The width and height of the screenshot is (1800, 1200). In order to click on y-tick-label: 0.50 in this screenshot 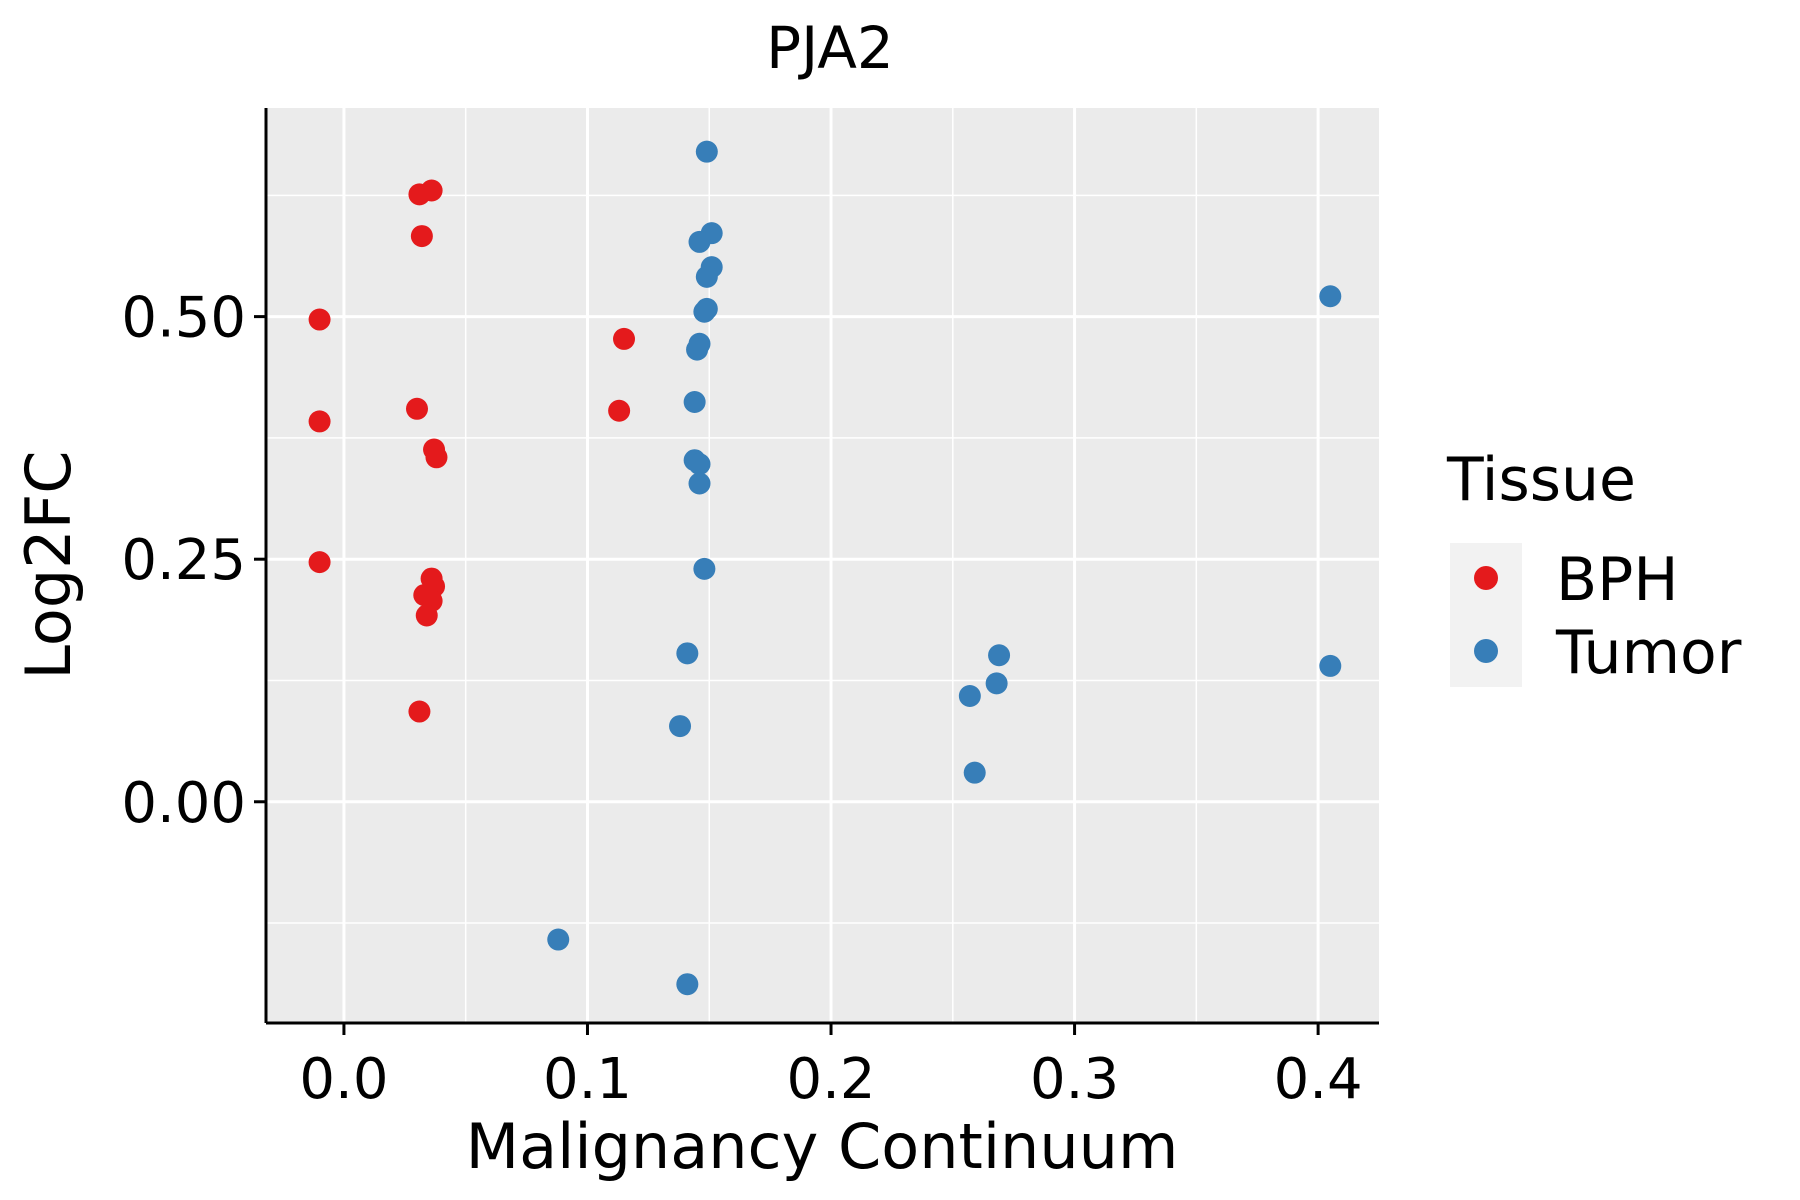, I will do `click(183, 318)`.